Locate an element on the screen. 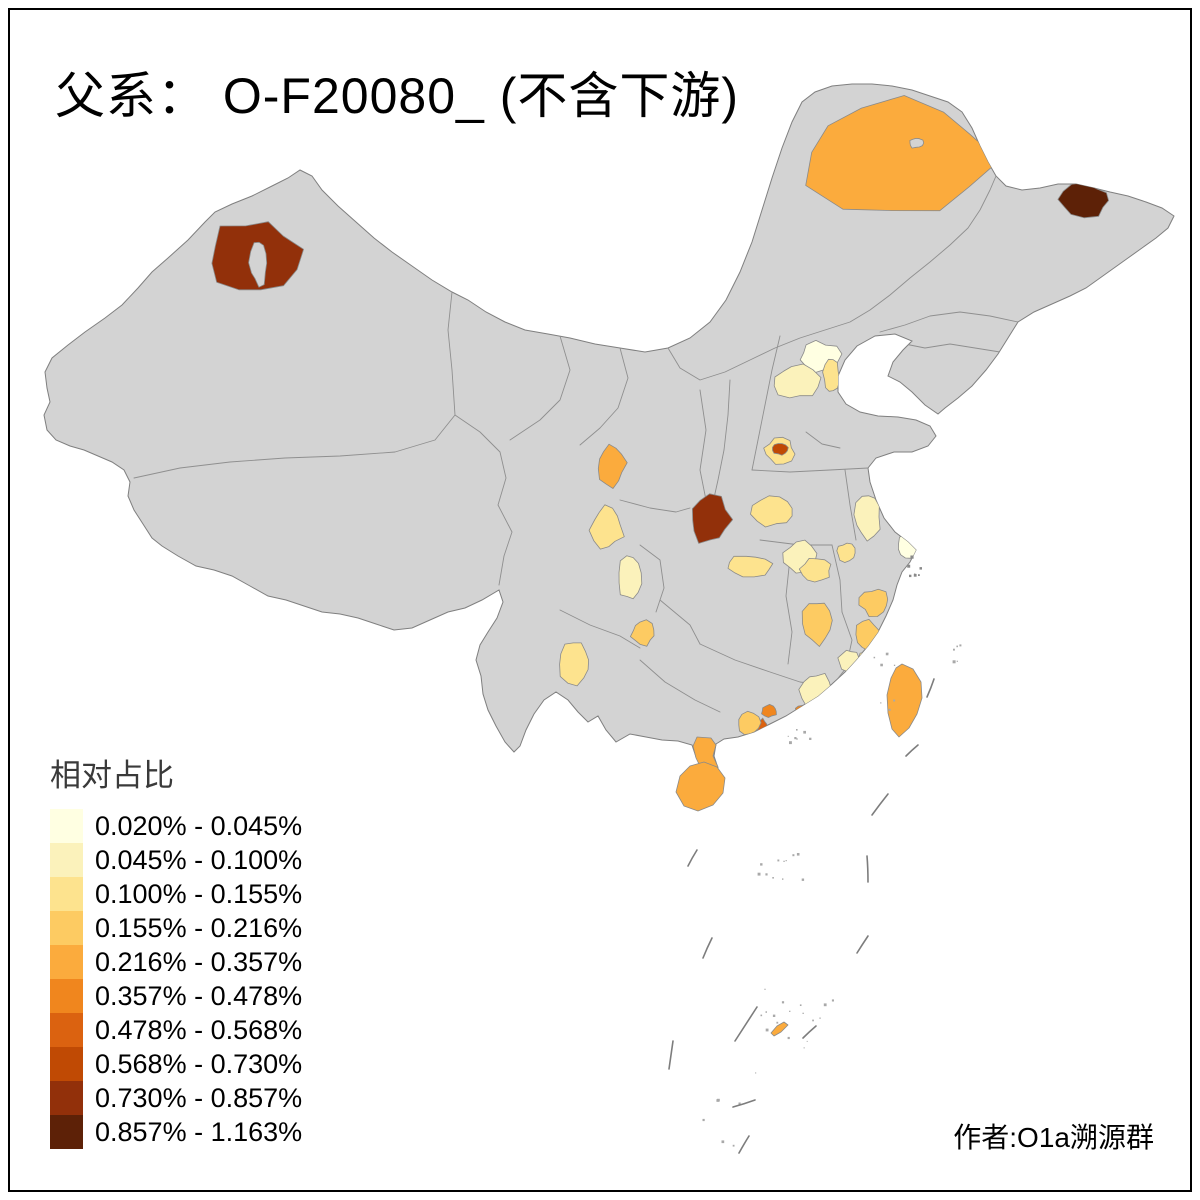  legend-label: 0.857% - 1.163% is located at coordinates (199, 1131).